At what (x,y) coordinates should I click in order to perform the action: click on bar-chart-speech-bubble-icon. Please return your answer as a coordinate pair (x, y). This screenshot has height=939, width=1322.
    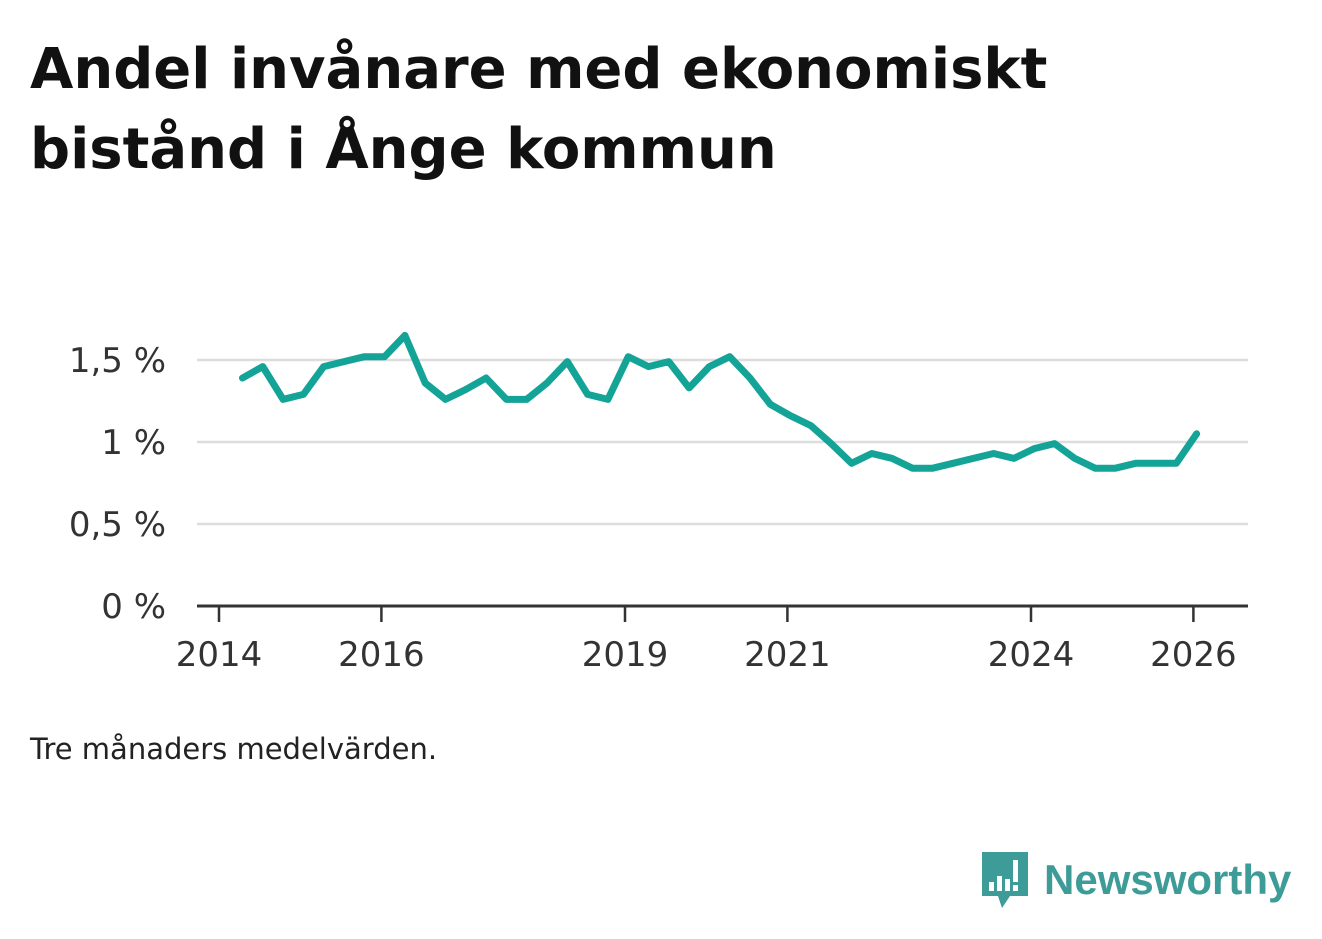
    Looking at the image, I should click on (1005, 880).